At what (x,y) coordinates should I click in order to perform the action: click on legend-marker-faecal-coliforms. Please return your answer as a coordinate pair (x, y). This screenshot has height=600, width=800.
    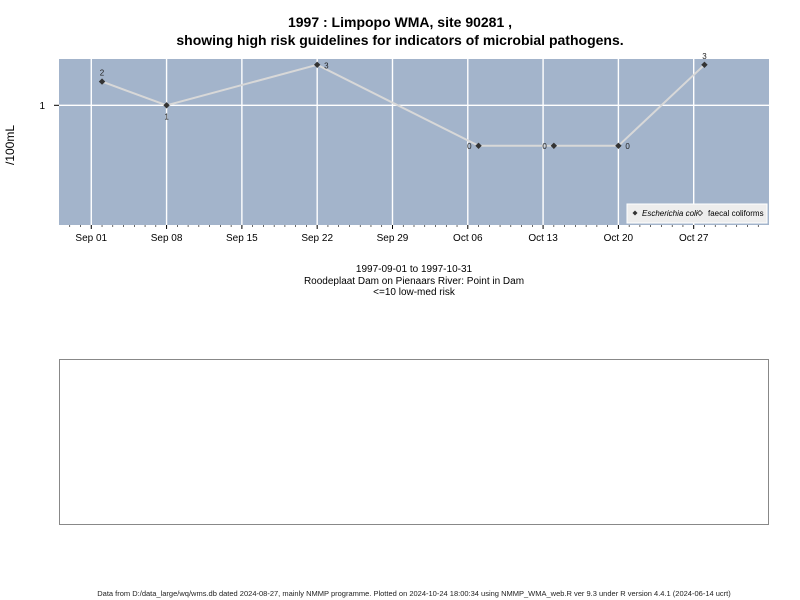
    Looking at the image, I should click on (700, 213).